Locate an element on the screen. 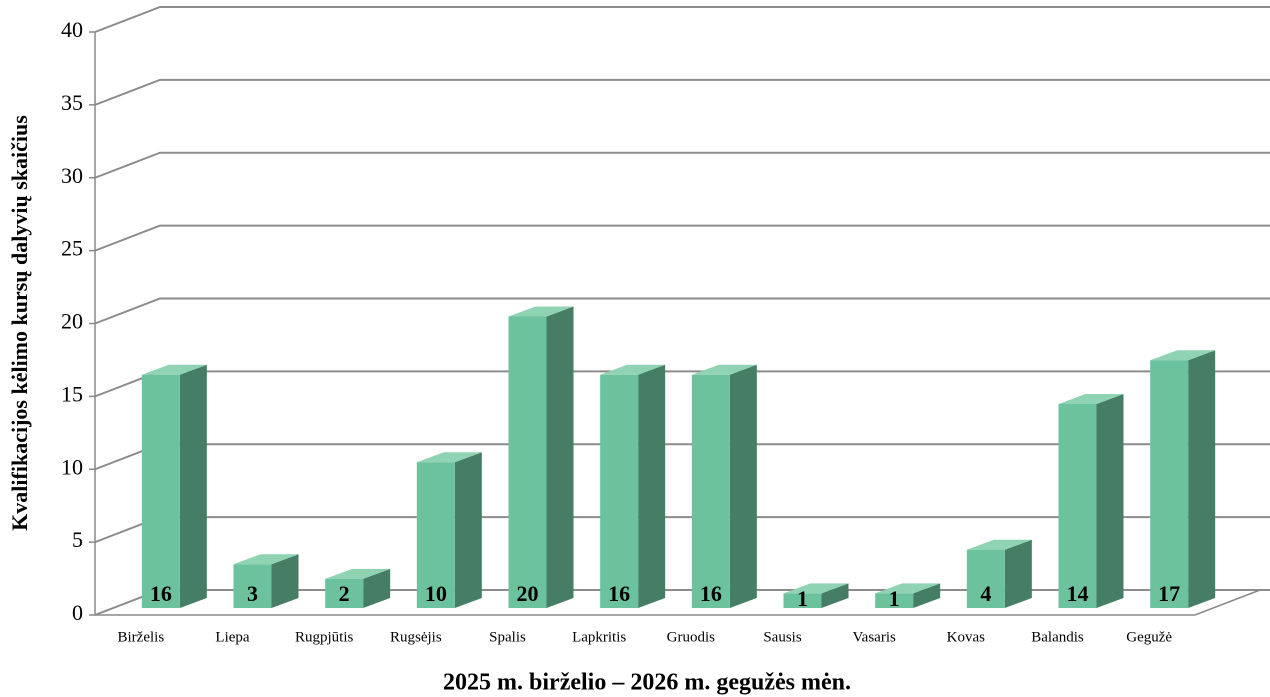 Image resolution: width=1270 pixels, height=697 pixels. data-label: 4 is located at coordinates (985, 593).